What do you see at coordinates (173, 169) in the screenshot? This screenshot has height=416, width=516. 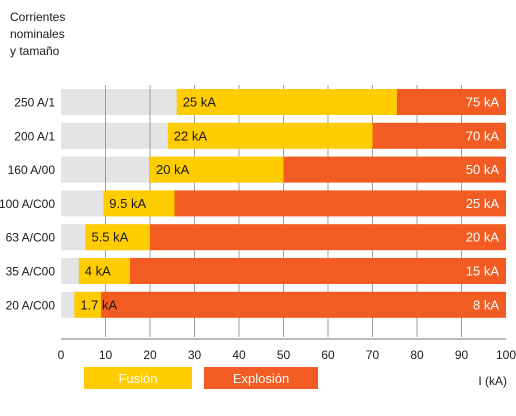 I see `fusion-value-label-2: 20 kA` at bounding box center [173, 169].